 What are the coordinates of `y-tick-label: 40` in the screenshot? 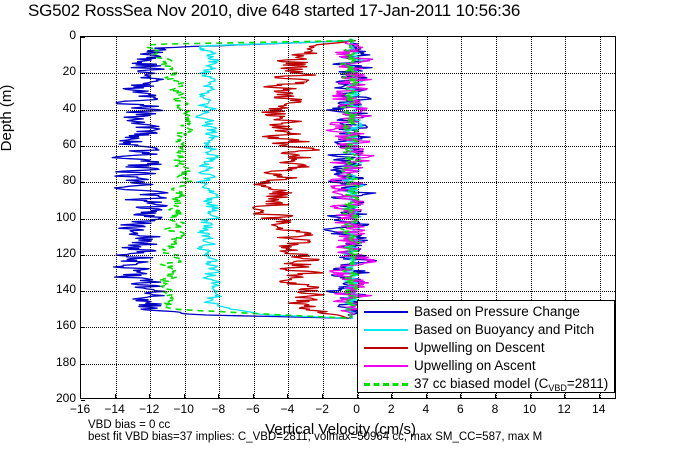 It's located at (69, 107).